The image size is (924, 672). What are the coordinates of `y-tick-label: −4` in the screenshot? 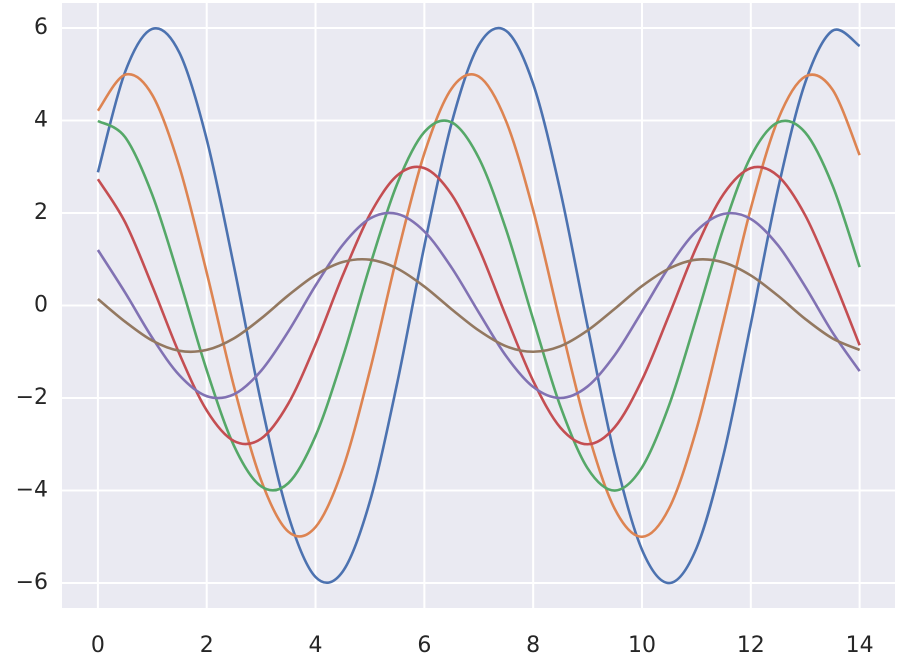 It's located at (32, 490).